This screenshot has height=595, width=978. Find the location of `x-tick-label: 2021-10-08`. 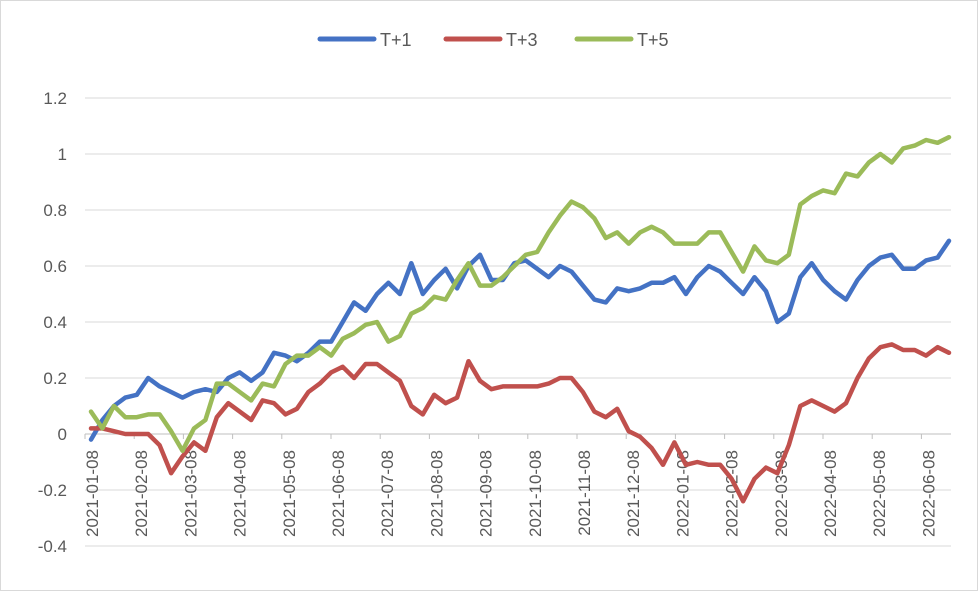

x-tick-label: 2021-10-08 is located at coordinates (535, 493).